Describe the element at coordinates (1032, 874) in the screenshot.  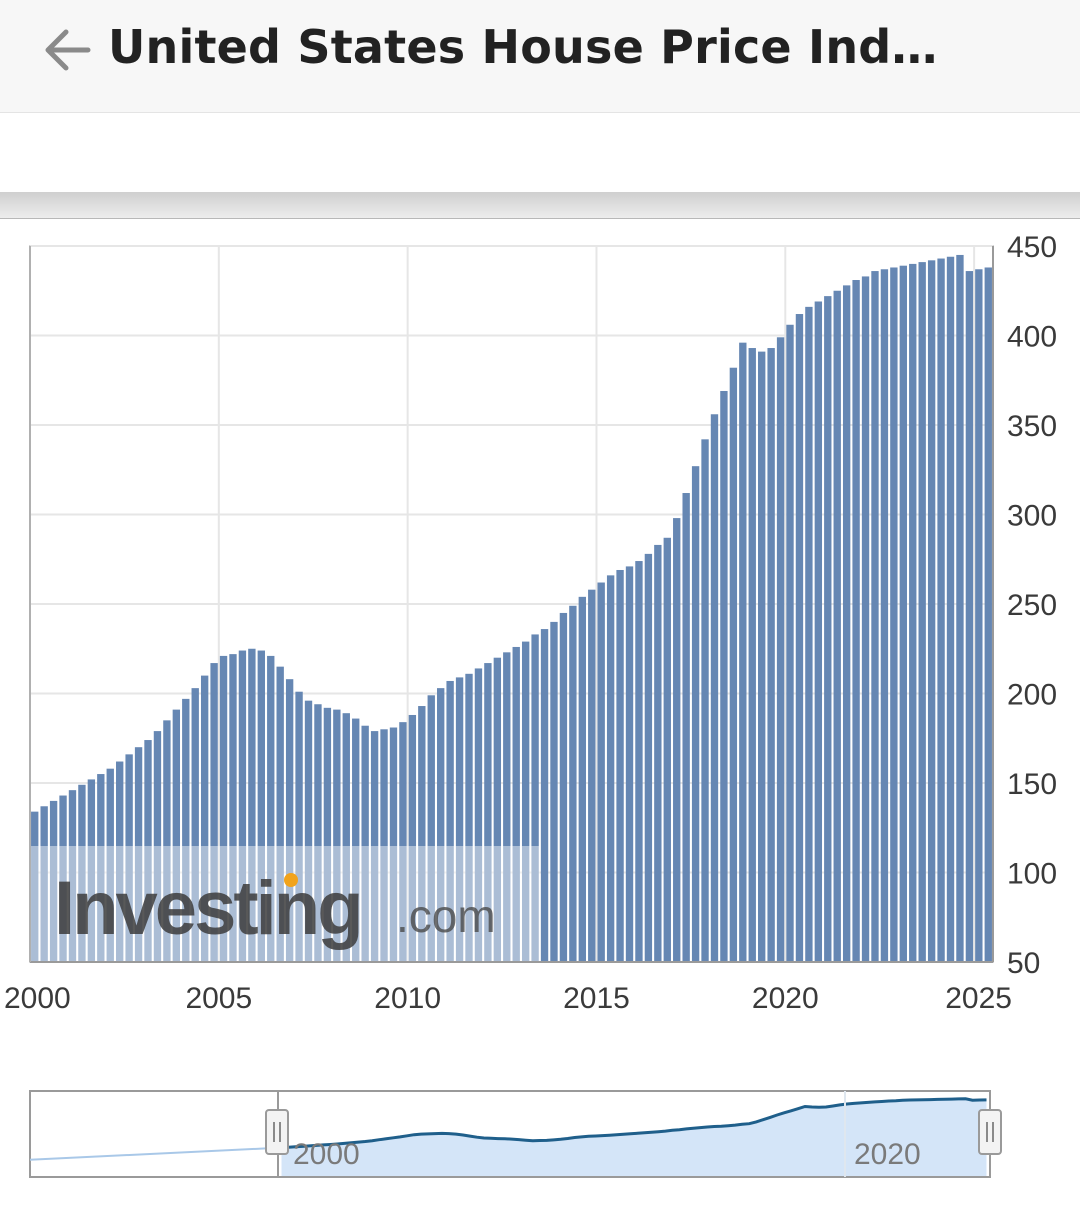
I see `y-tick-label: 100` at that location.